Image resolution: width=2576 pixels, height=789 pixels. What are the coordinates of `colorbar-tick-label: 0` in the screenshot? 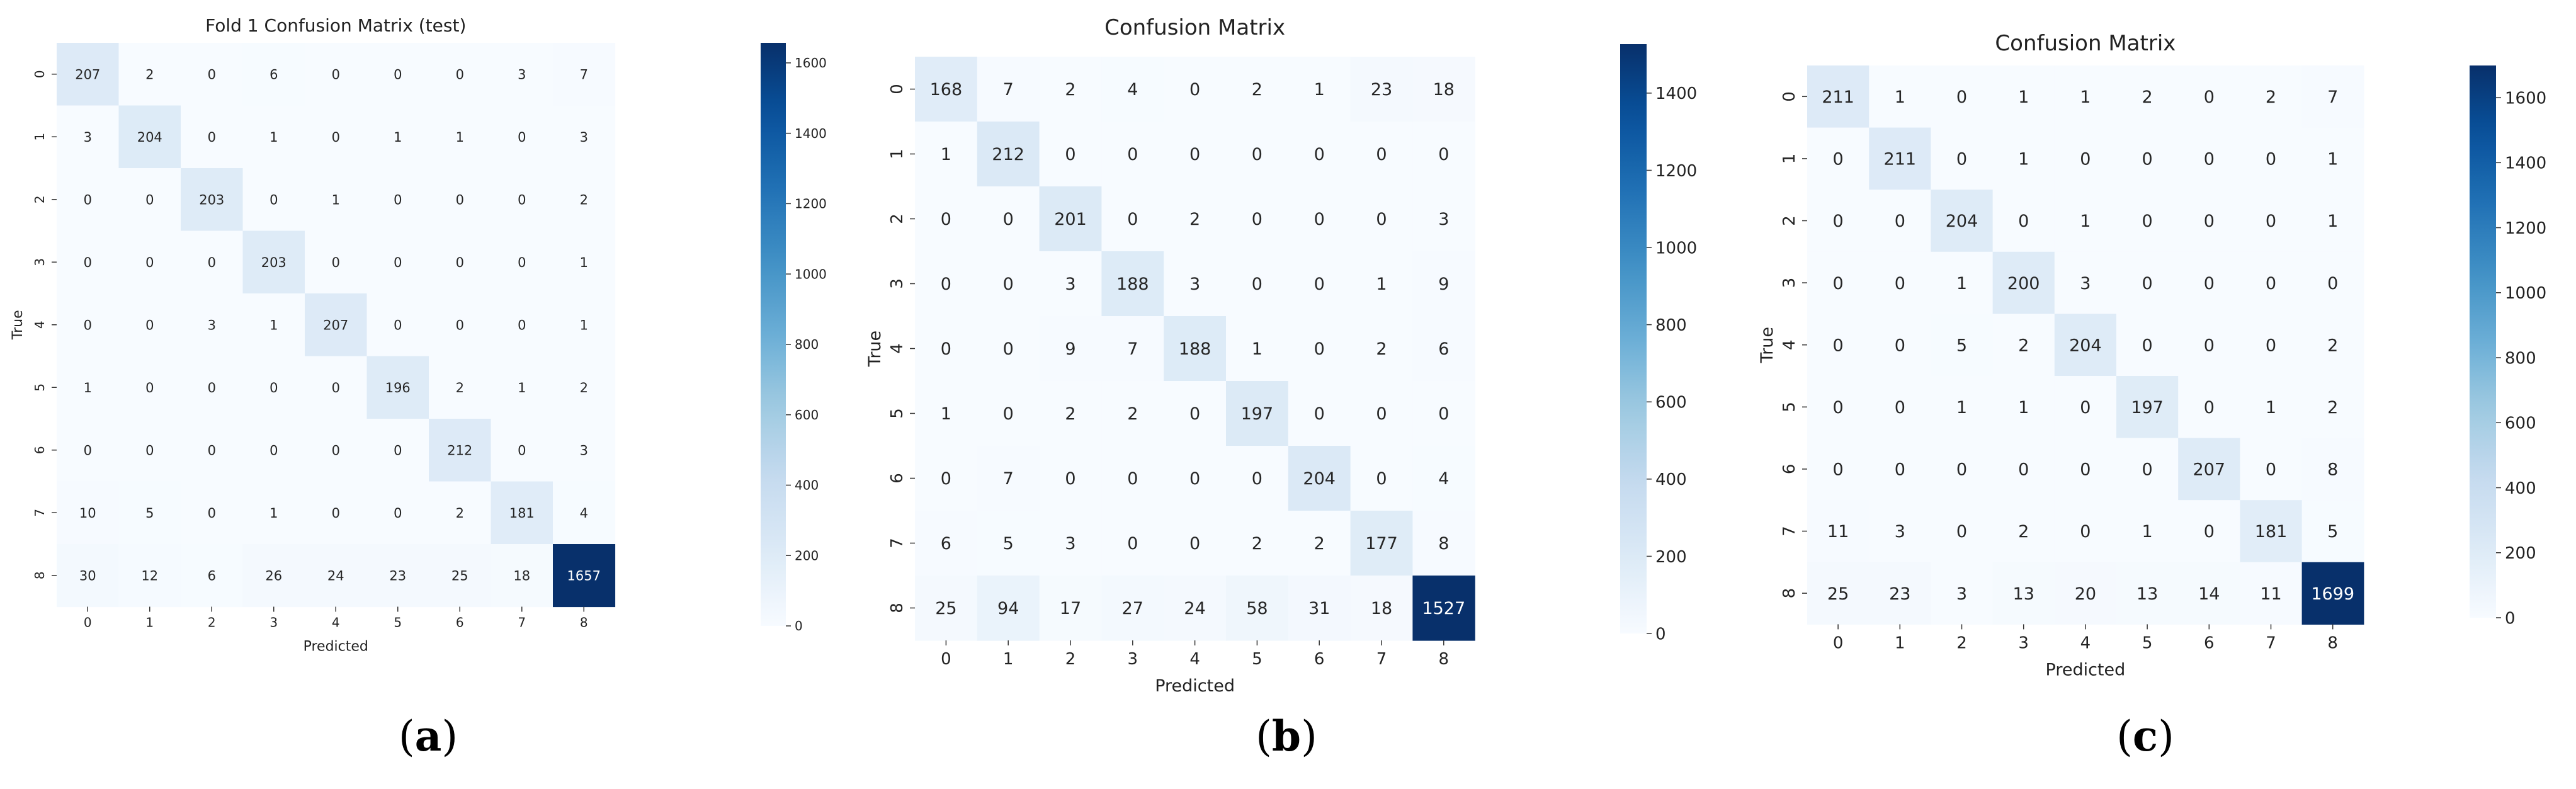 It's located at (1660, 634).